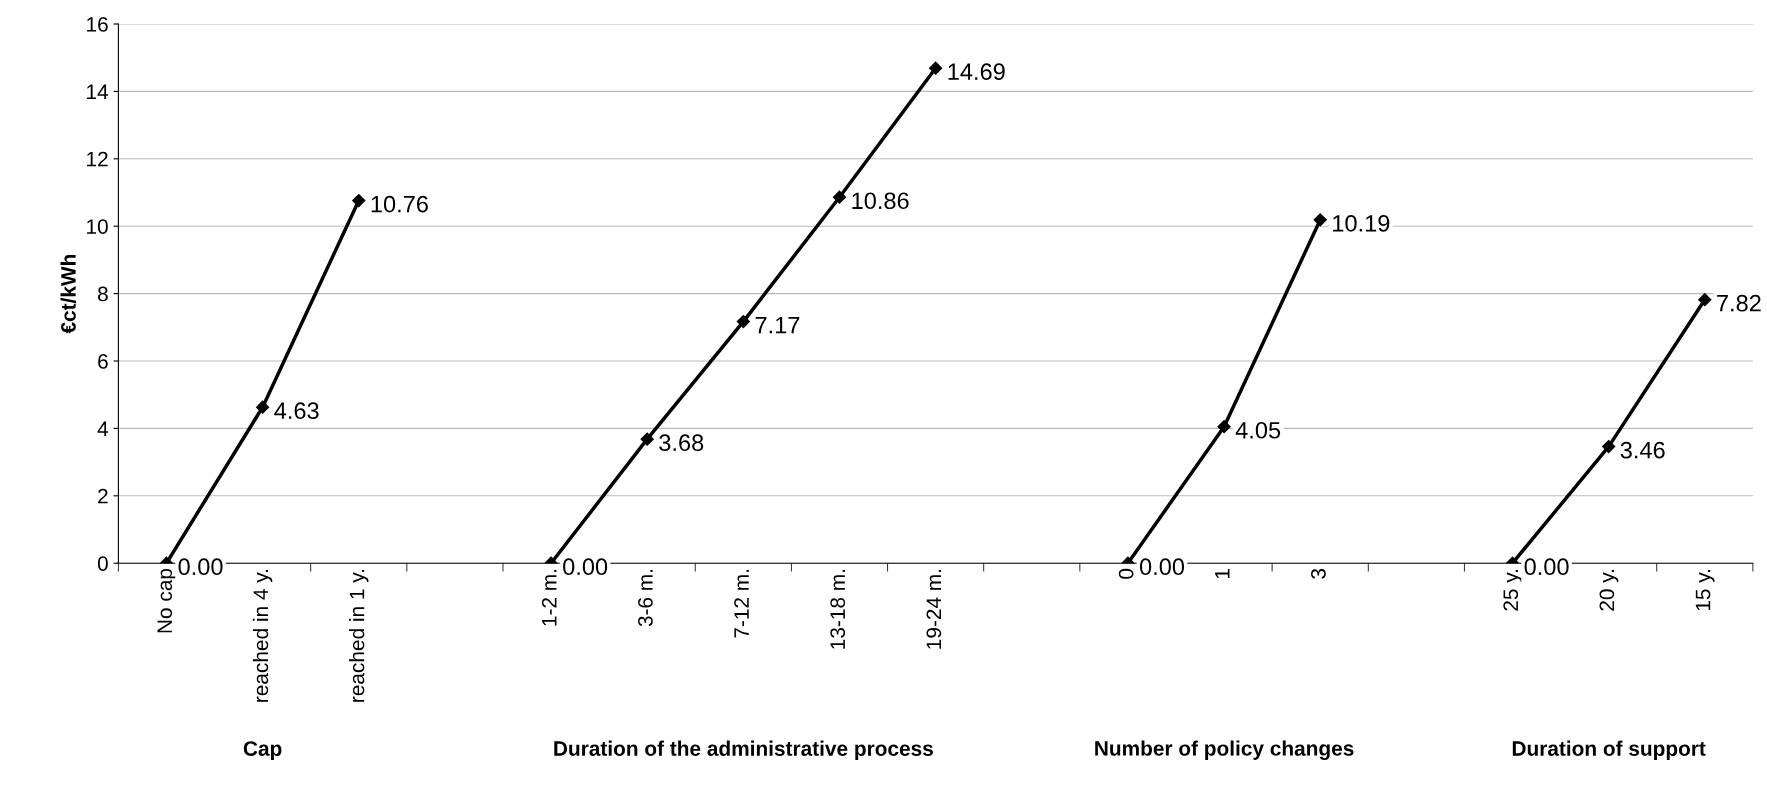 The image size is (1767, 800). What do you see at coordinates (741, 603) in the screenshot?
I see `x-tick-label: 7-12 m.` at bounding box center [741, 603].